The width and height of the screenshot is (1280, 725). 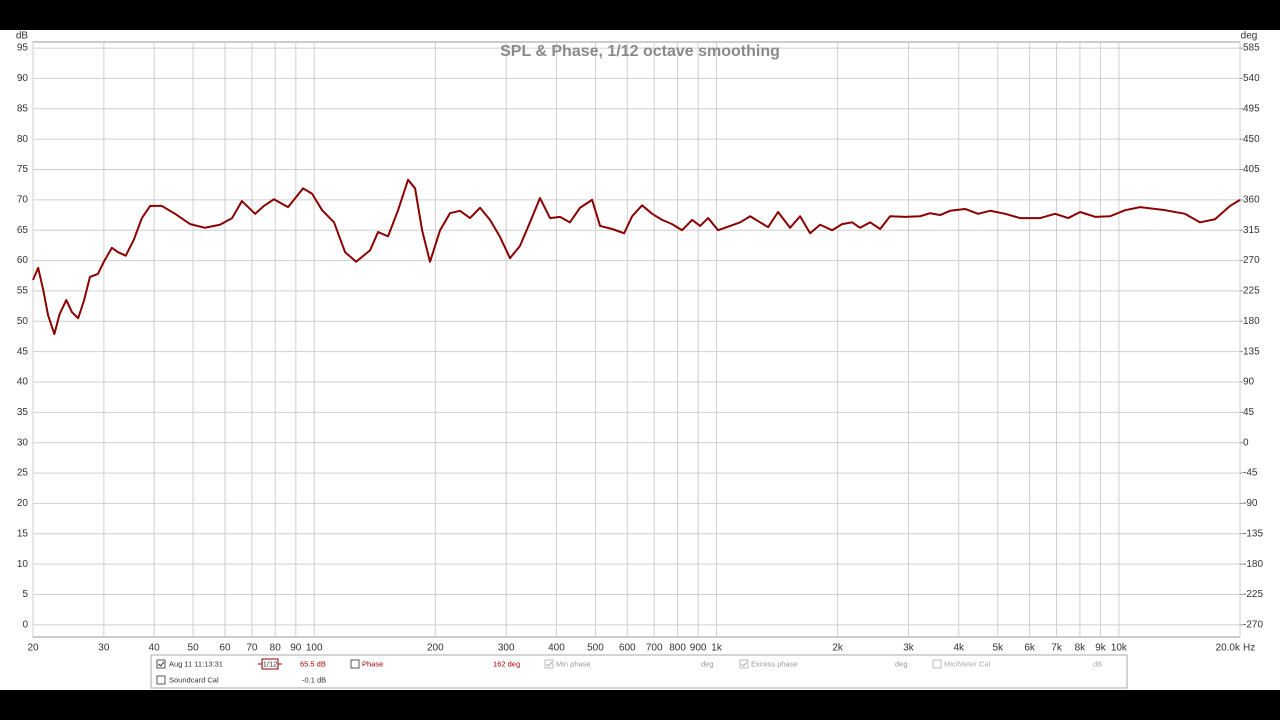 I want to click on x-tick-label: 400, so click(x=556, y=648).